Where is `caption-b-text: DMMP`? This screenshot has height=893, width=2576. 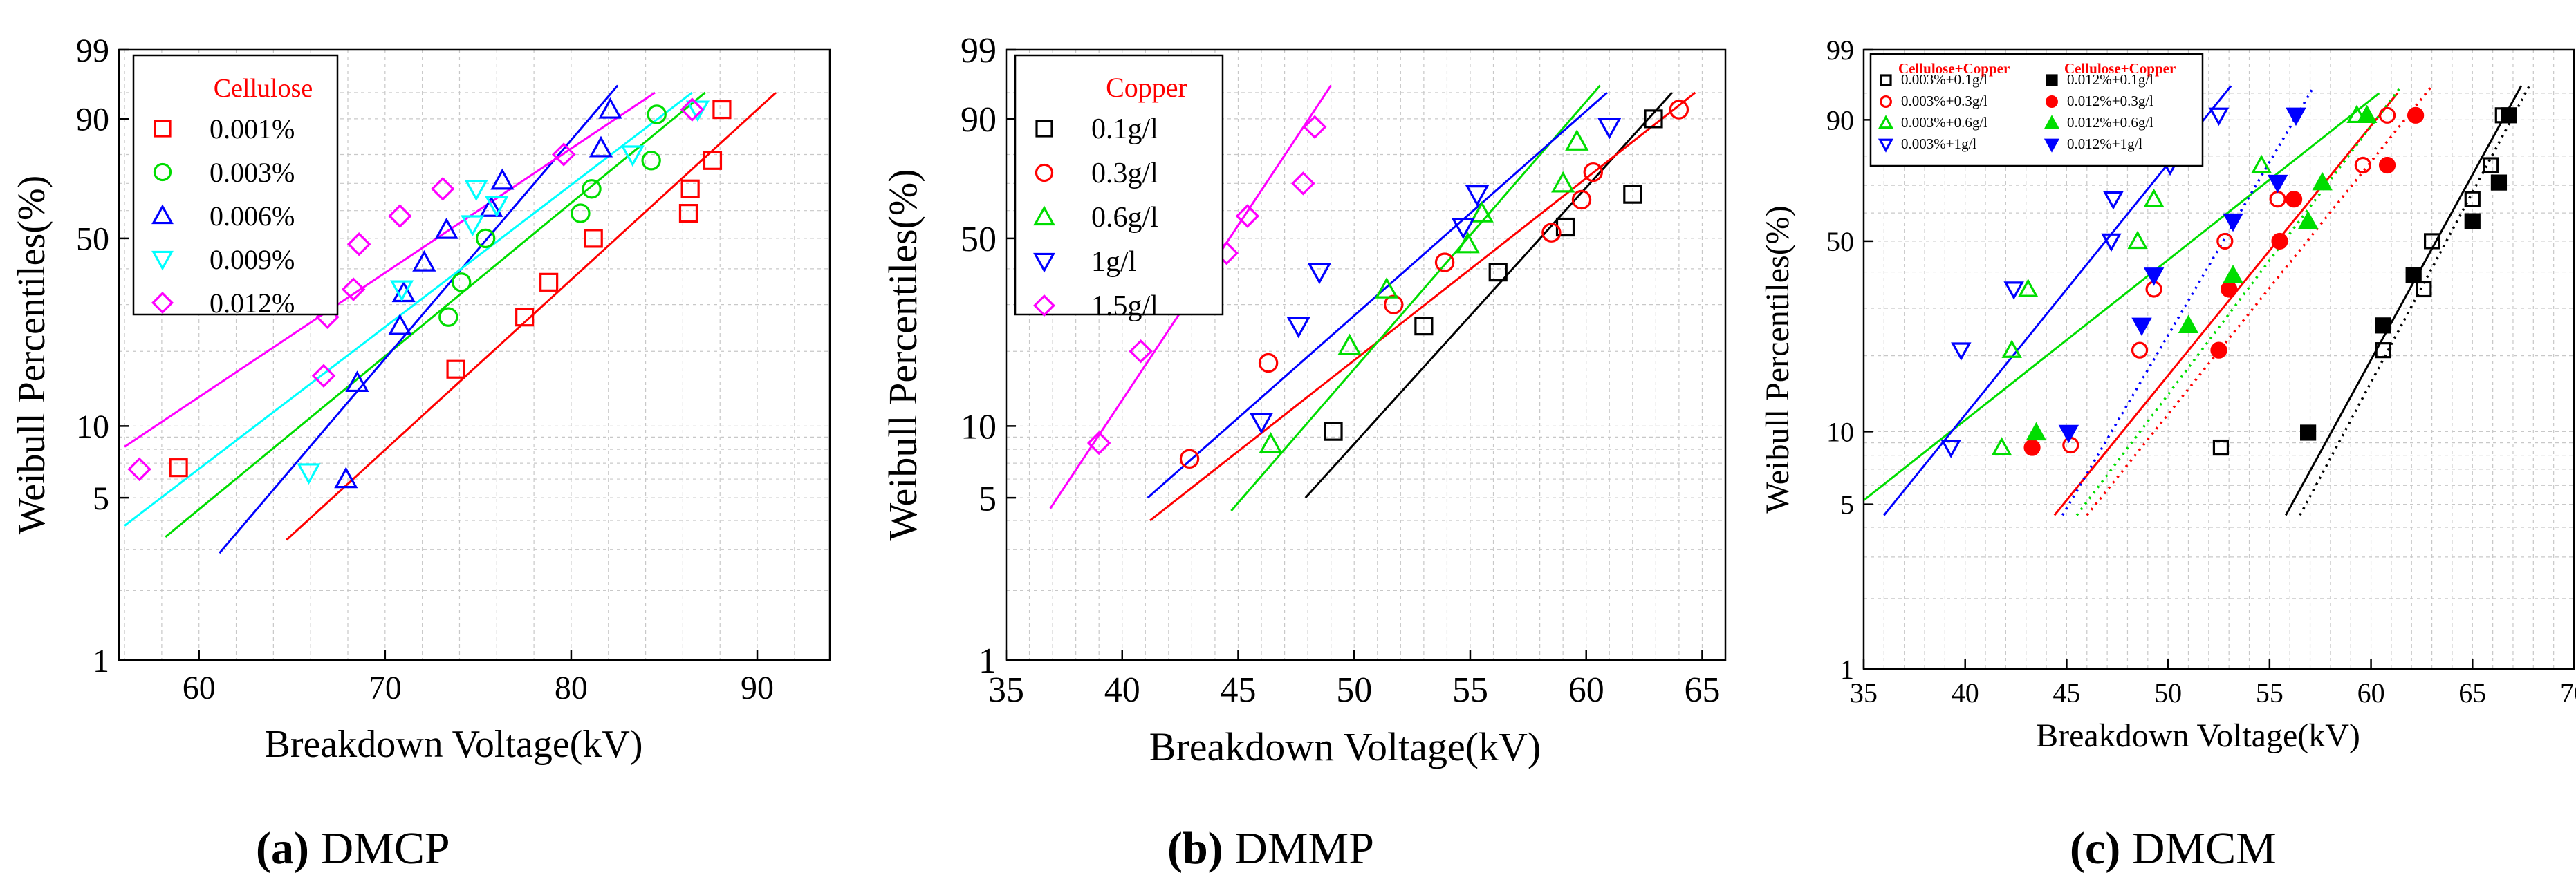 caption-b-text: DMMP is located at coordinates (1298, 848).